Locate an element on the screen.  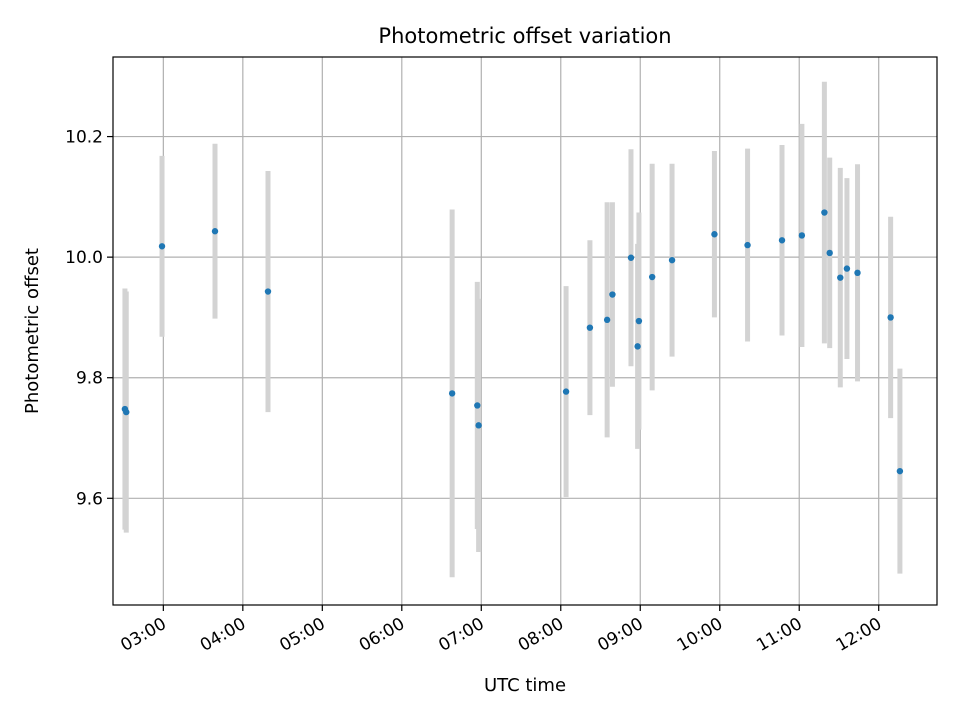
y-tick-label: 10.2 is located at coordinates (84, 138).